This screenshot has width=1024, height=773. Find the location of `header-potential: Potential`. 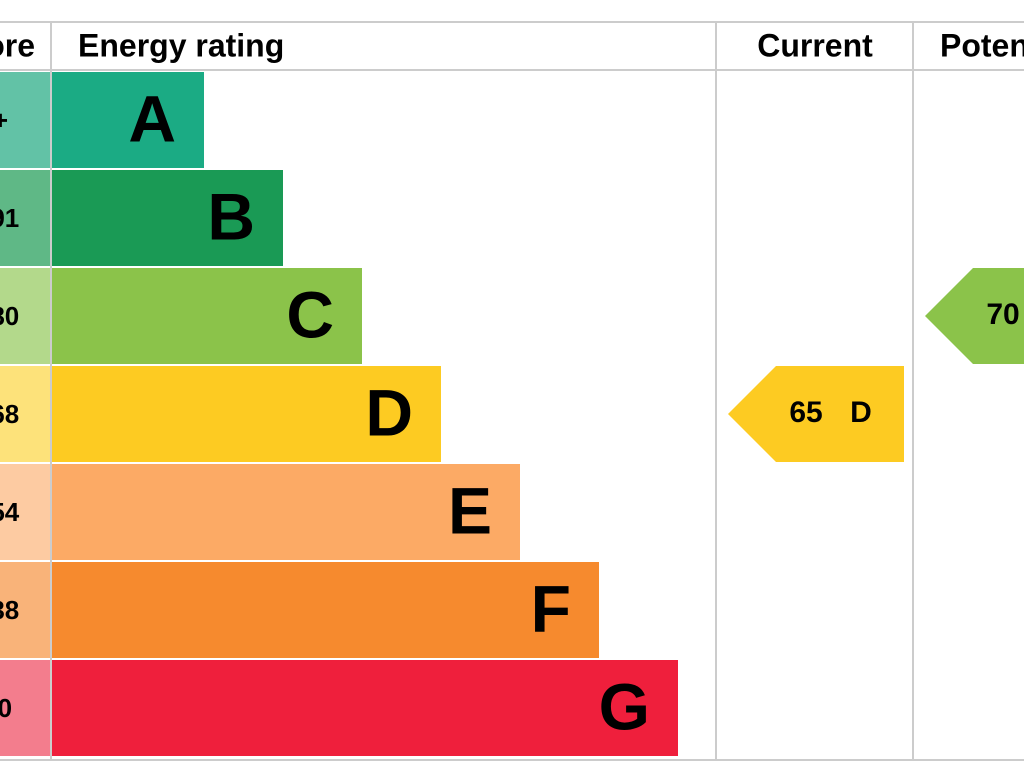

header-potential: Potential is located at coordinates (982, 45).